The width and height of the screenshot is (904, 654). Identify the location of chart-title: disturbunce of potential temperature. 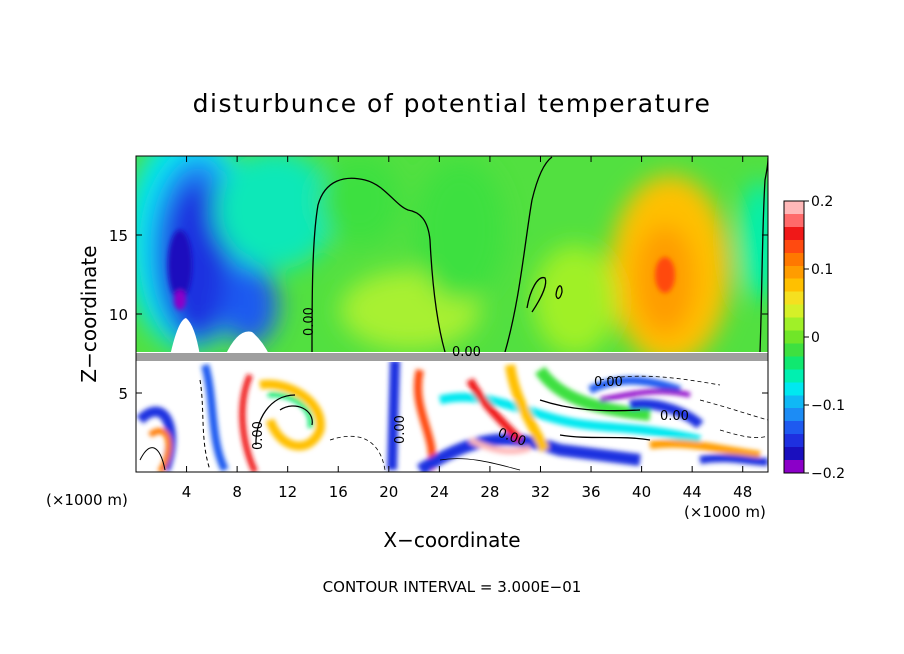
(452, 103).